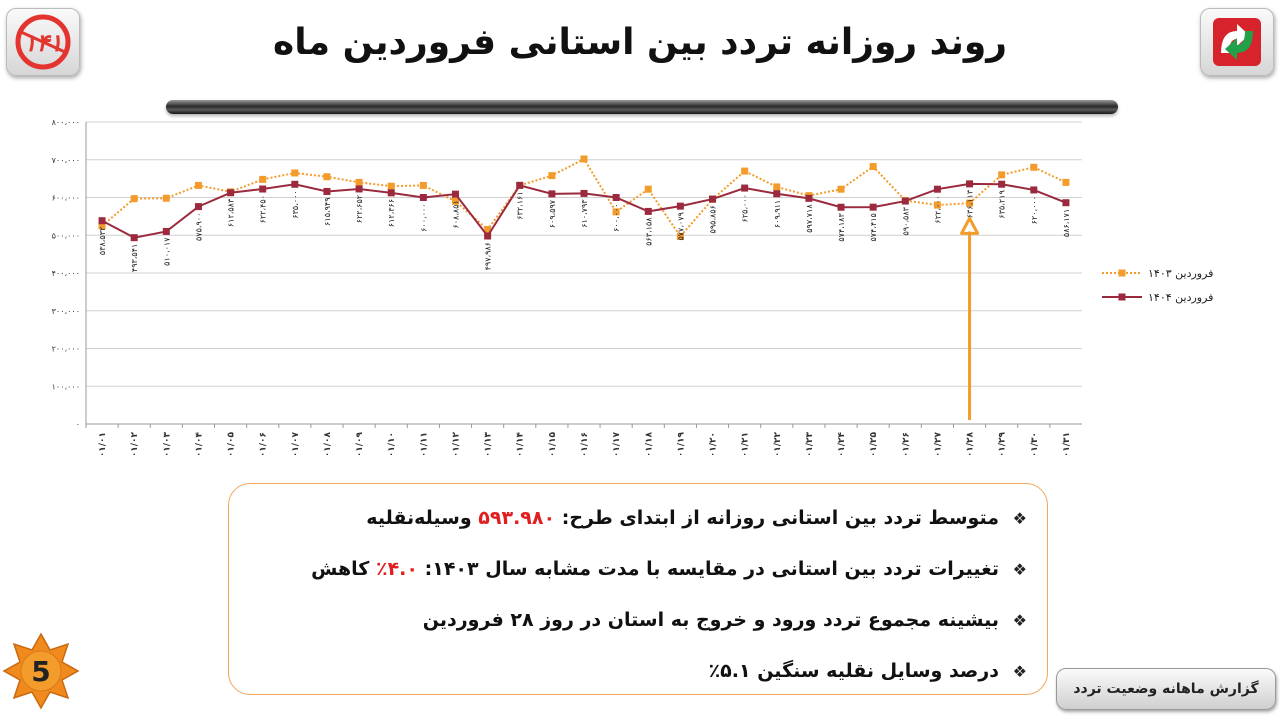 The width and height of the screenshot is (1280, 720). What do you see at coordinates (264, 443) in the screenshot?
I see `x-tick-label: ۰۱/۰۶` at bounding box center [264, 443].